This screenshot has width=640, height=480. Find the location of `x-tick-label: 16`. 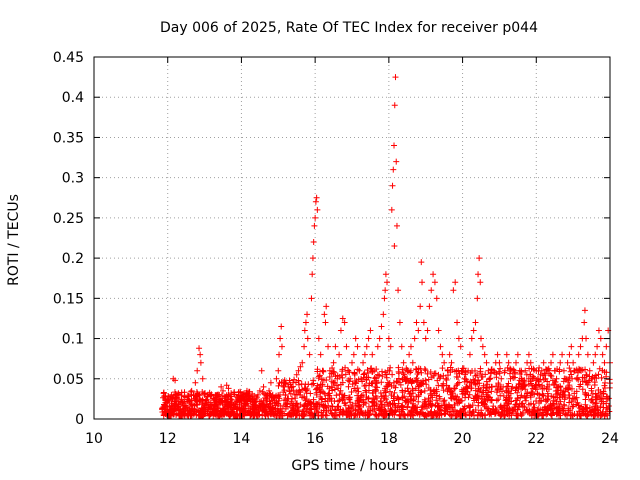

x-tick-label: 16 is located at coordinates (315, 439).